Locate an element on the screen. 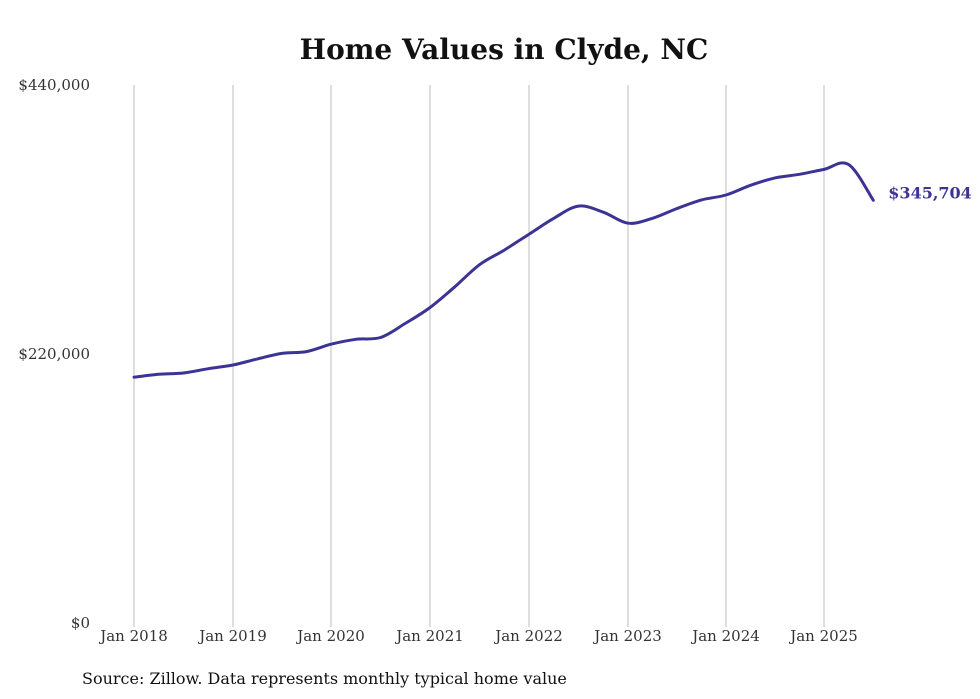 The image size is (980, 699). x-tick-label-1: Jan 2019 is located at coordinates (232, 636).